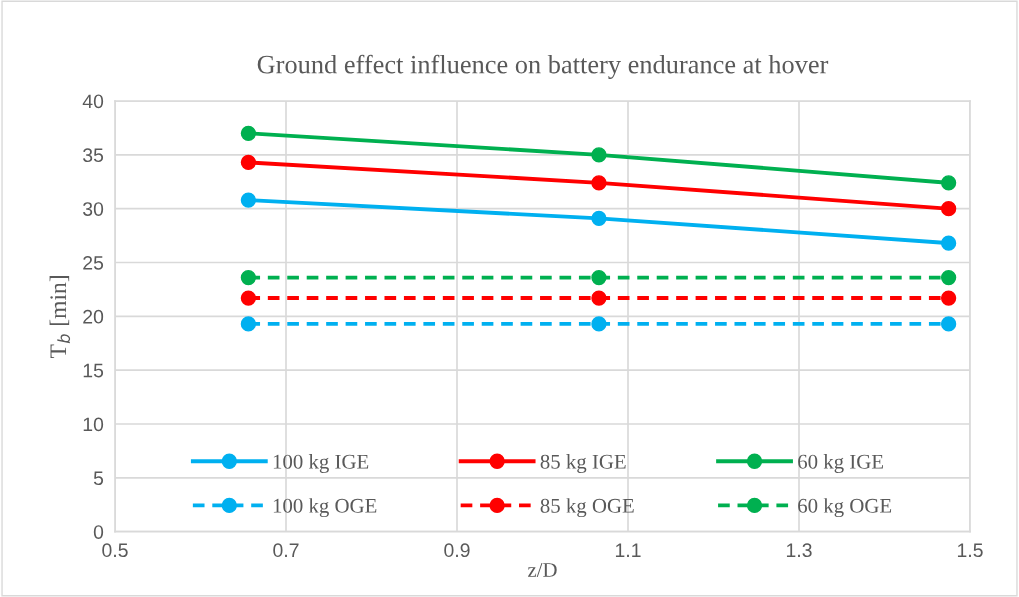  Describe the element at coordinates (587, 508) in the screenshot. I see `legend-label: 85 kg OGE` at that location.